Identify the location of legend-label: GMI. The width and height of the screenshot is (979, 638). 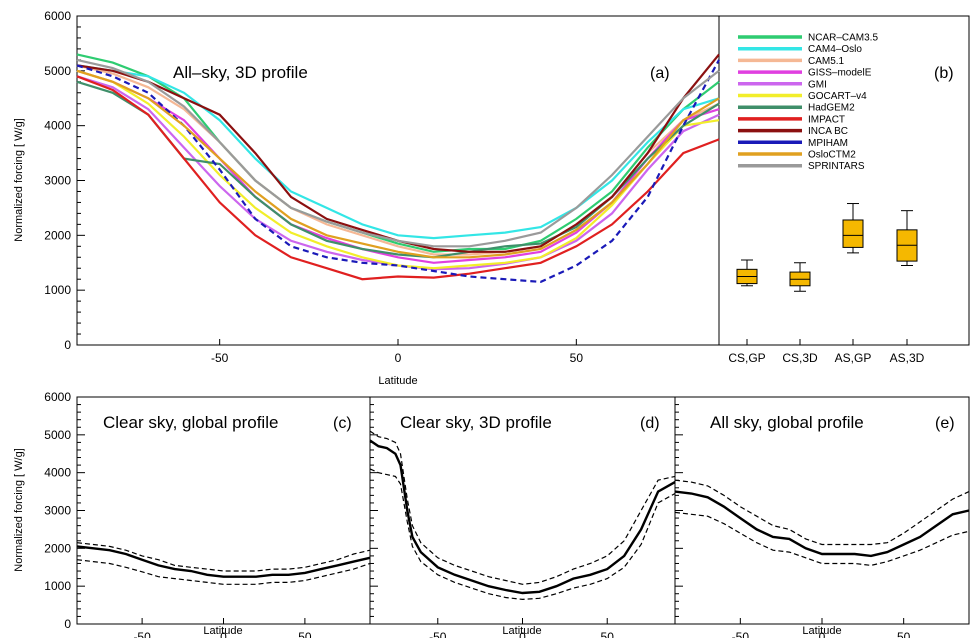
(817, 84).